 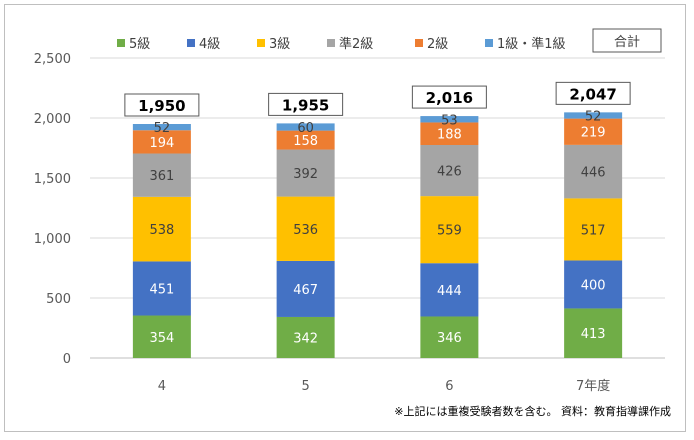 I want to click on legend-label: 1級・準1級, so click(x=531, y=44).